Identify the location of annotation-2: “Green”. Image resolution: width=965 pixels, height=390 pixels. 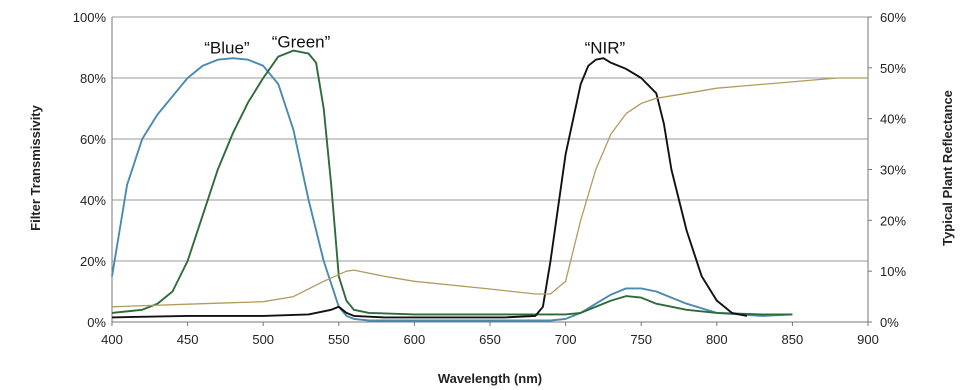
(301, 41).